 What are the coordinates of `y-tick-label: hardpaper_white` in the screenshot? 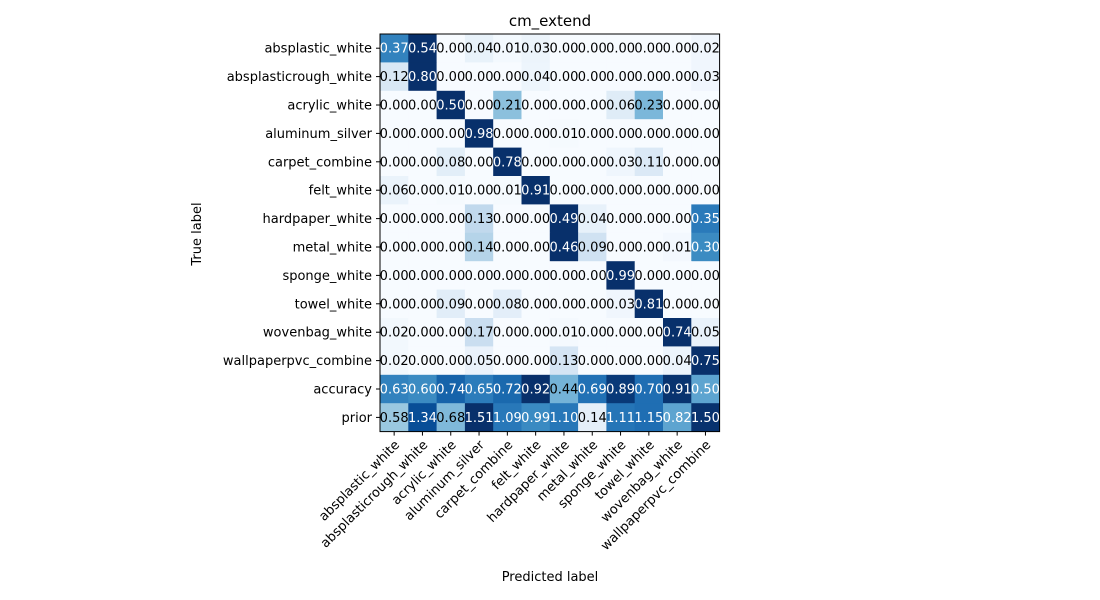 It's located at (317, 219).